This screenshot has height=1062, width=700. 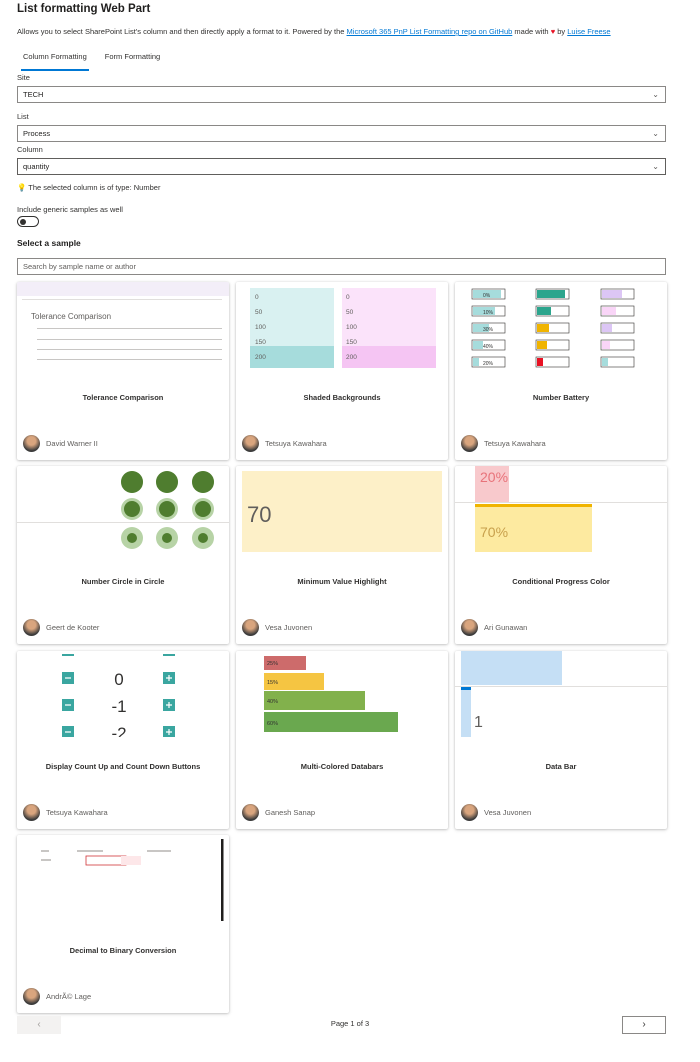 What do you see at coordinates (589, 31) in the screenshot?
I see `author-link: Luise Freese` at bounding box center [589, 31].